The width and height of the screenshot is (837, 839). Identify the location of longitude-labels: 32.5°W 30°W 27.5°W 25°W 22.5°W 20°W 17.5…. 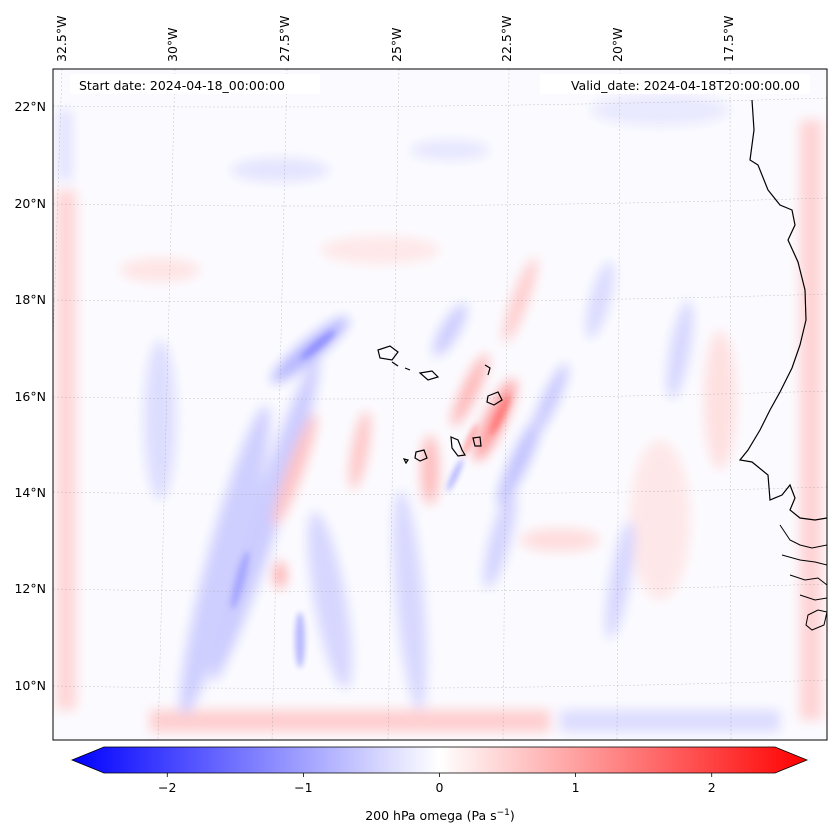
(395, 39).